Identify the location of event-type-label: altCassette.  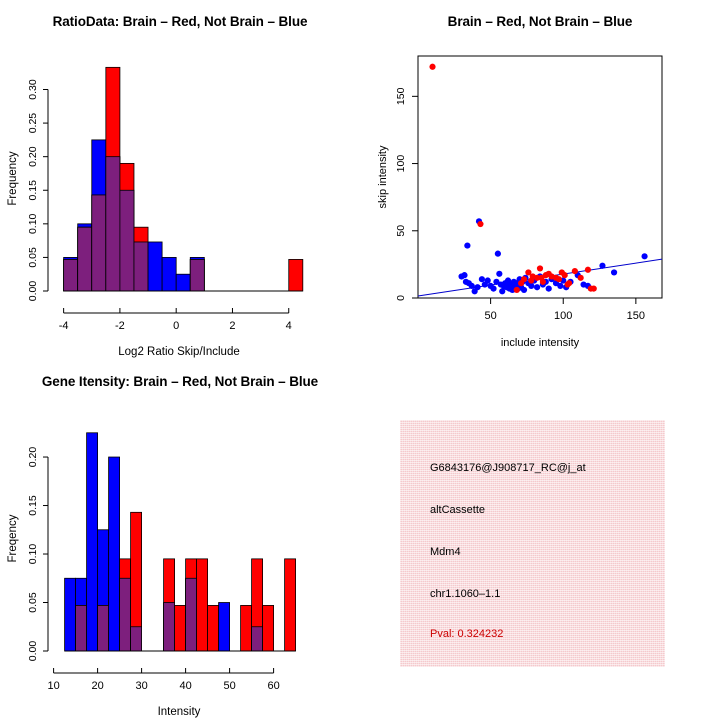
(458, 510).